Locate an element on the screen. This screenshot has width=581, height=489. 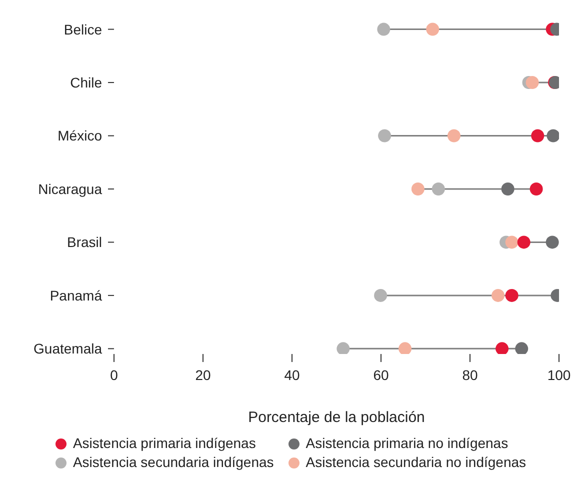
x-tick-label: 20 is located at coordinates (203, 375).